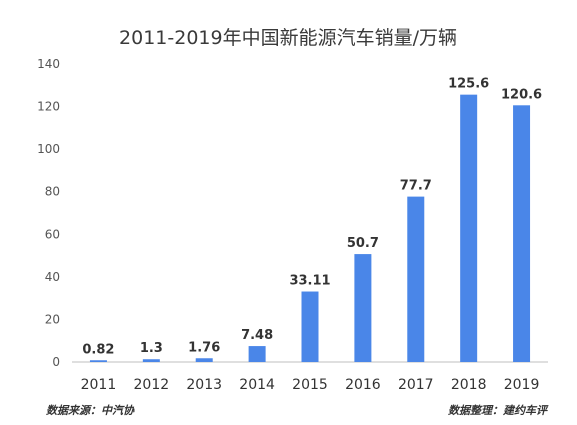 This screenshot has width=577, height=425. What do you see at coordinates (151, 360) in the screenshot?
I see `bar-2012` at bounding box center [151, 360].